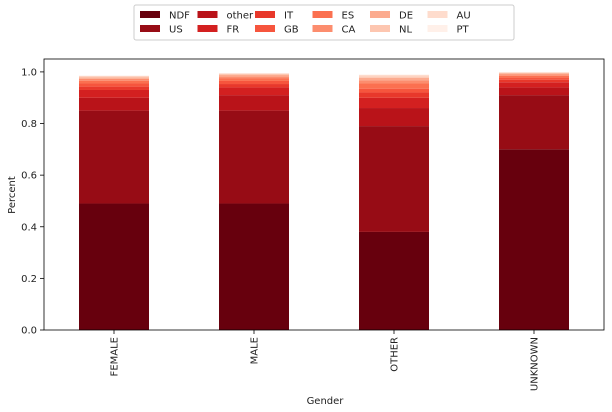  I want to click on legend-swatch-fr, so click(207, 28).